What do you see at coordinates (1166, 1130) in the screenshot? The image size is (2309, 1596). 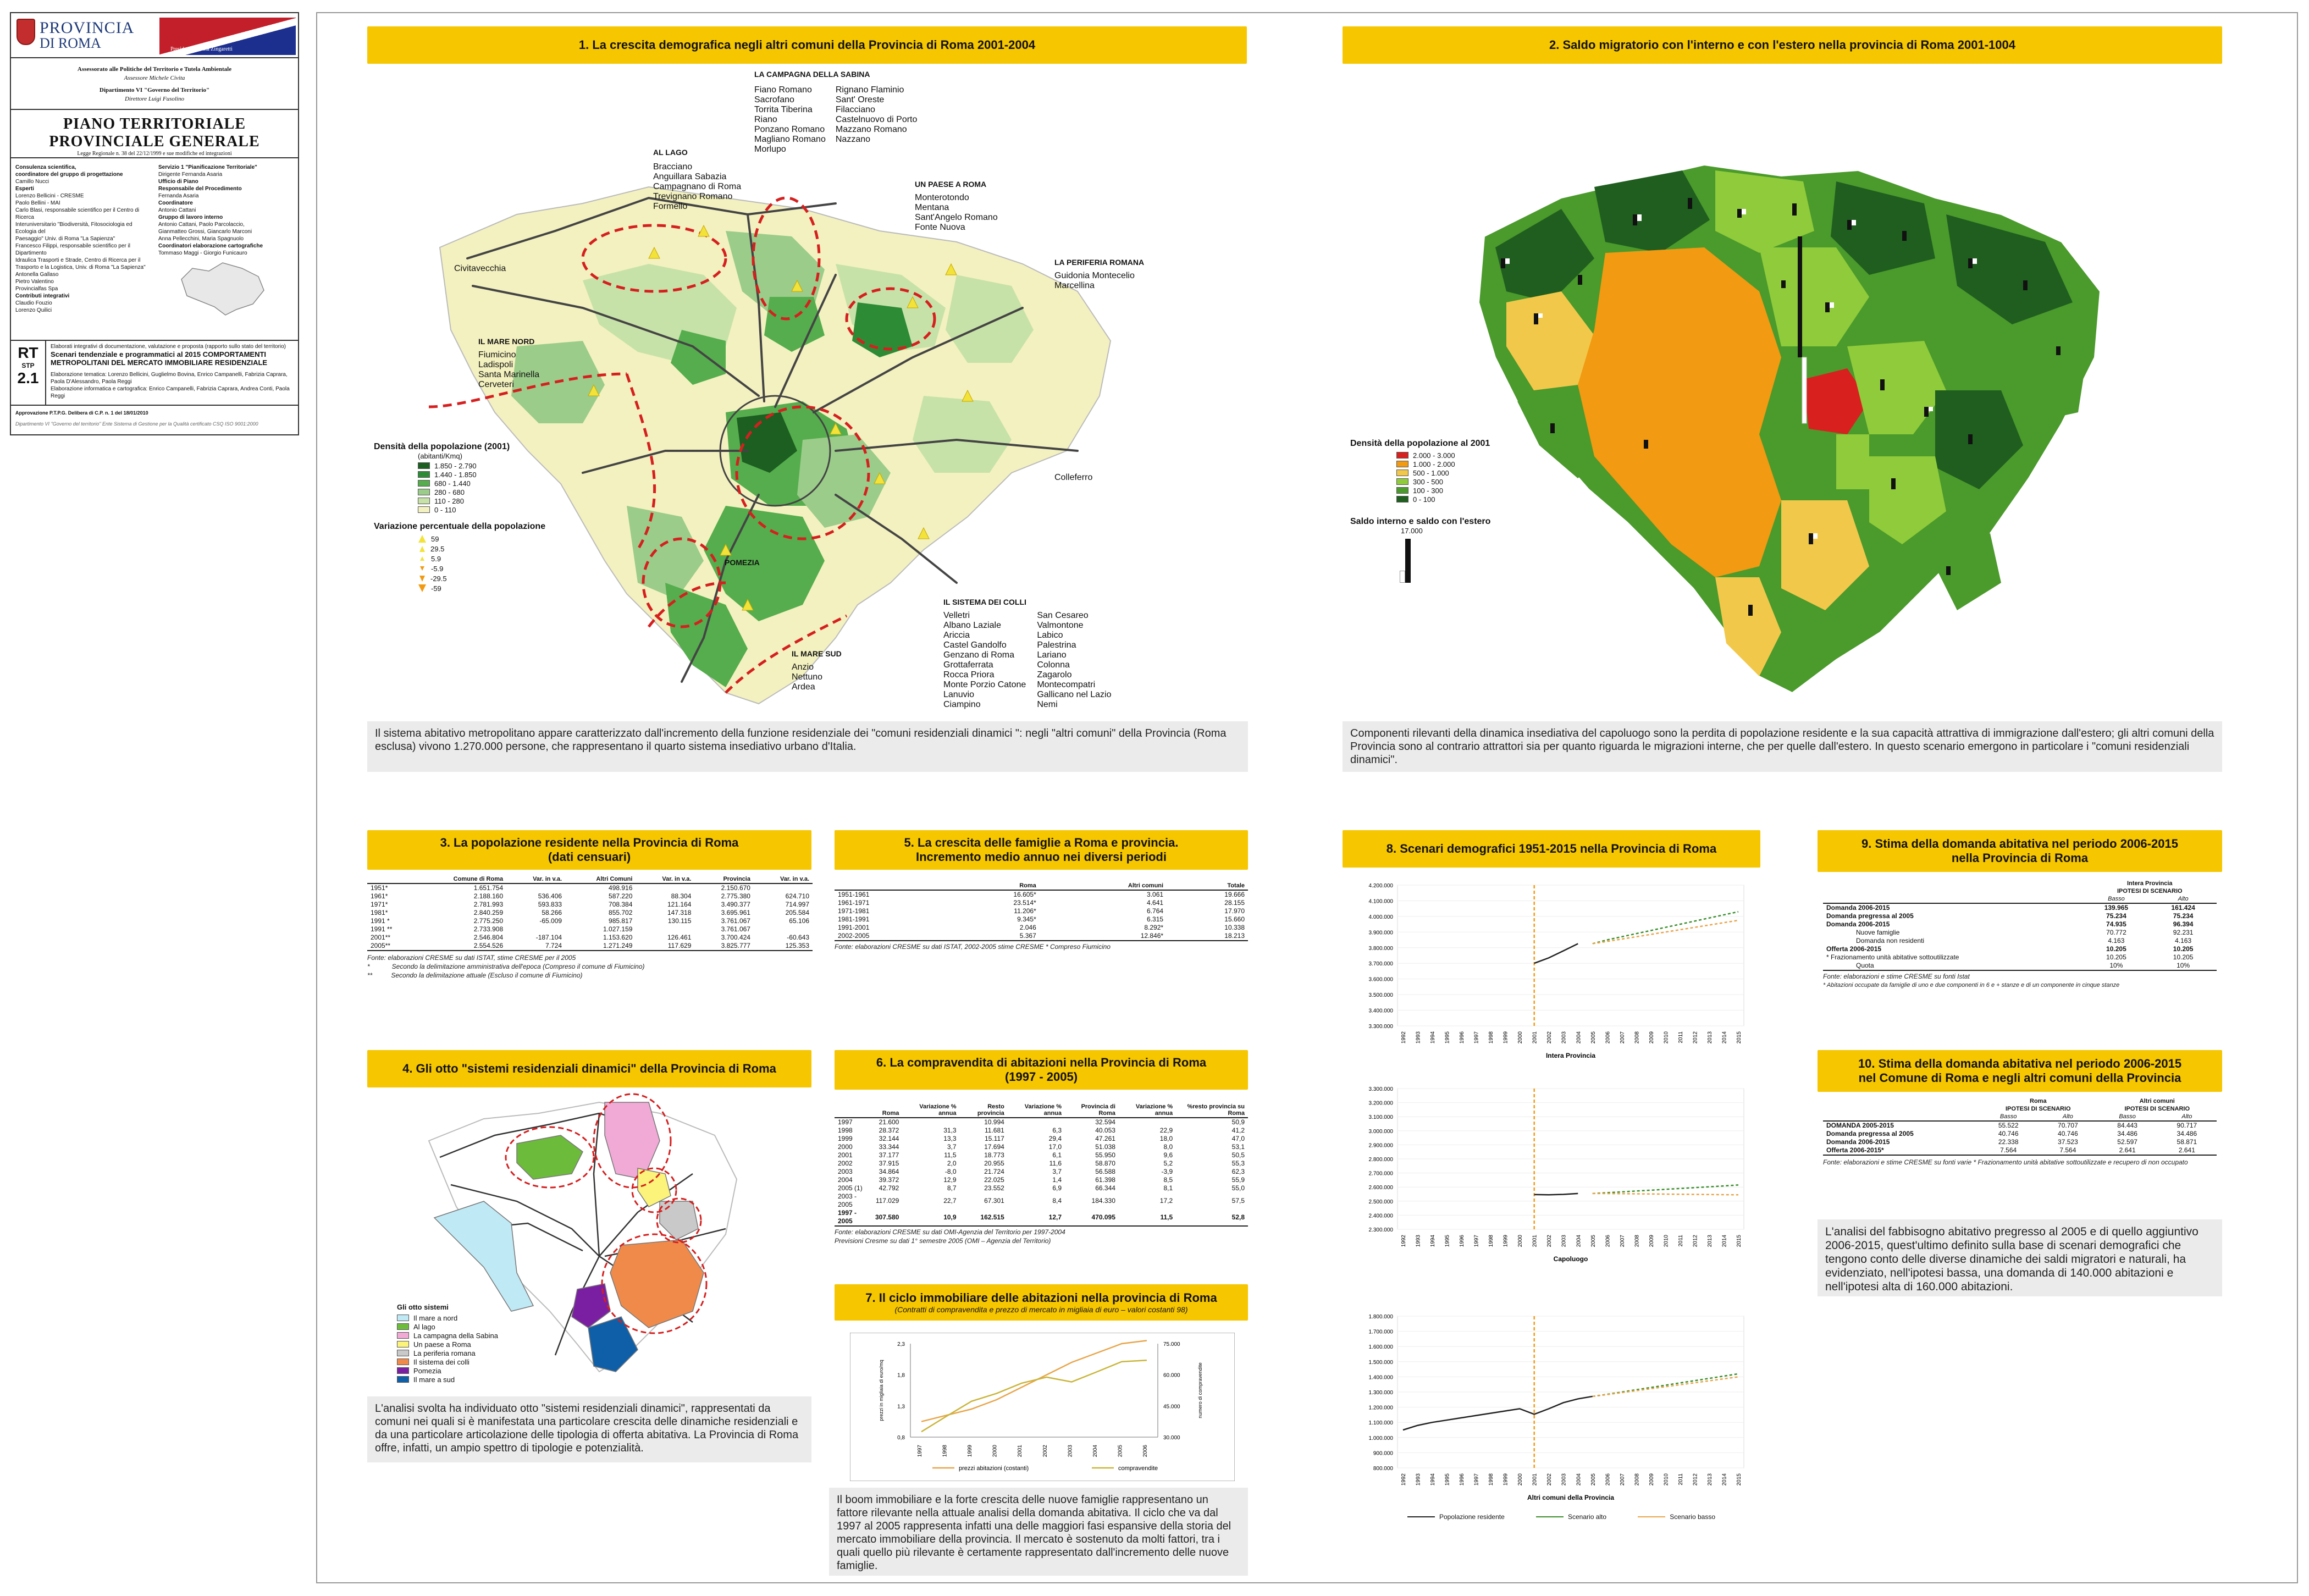 I see `table-cell: 22,9` at bounding box center [1166, 1130].